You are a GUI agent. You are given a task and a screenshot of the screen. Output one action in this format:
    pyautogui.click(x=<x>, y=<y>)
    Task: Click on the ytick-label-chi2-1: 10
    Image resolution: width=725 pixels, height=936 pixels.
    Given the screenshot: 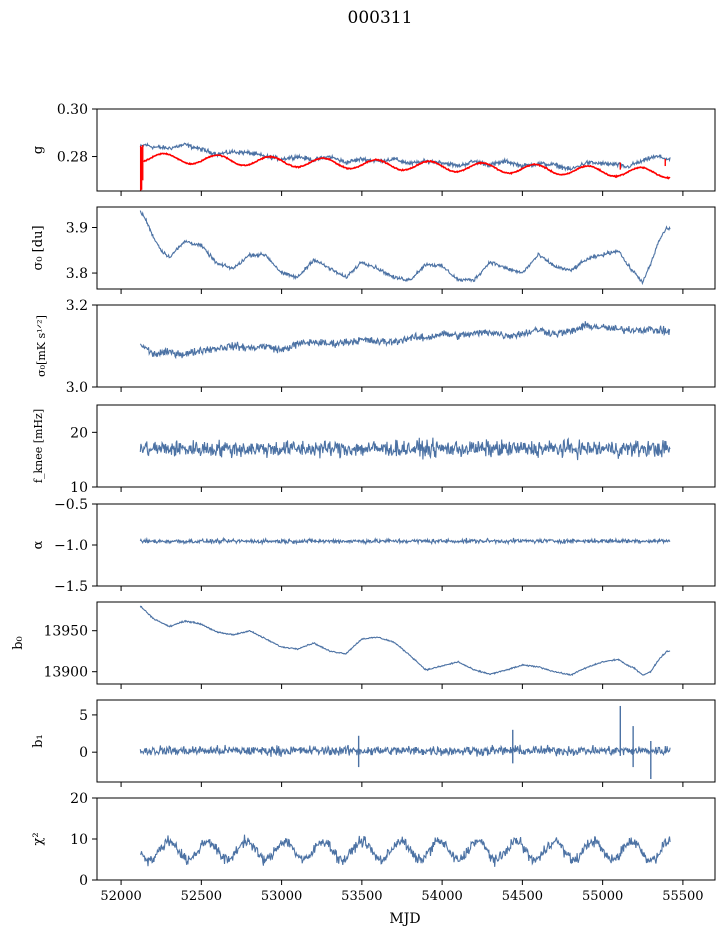 What is the action you would take?
    pyautogui.click(x=79, y=840)
    